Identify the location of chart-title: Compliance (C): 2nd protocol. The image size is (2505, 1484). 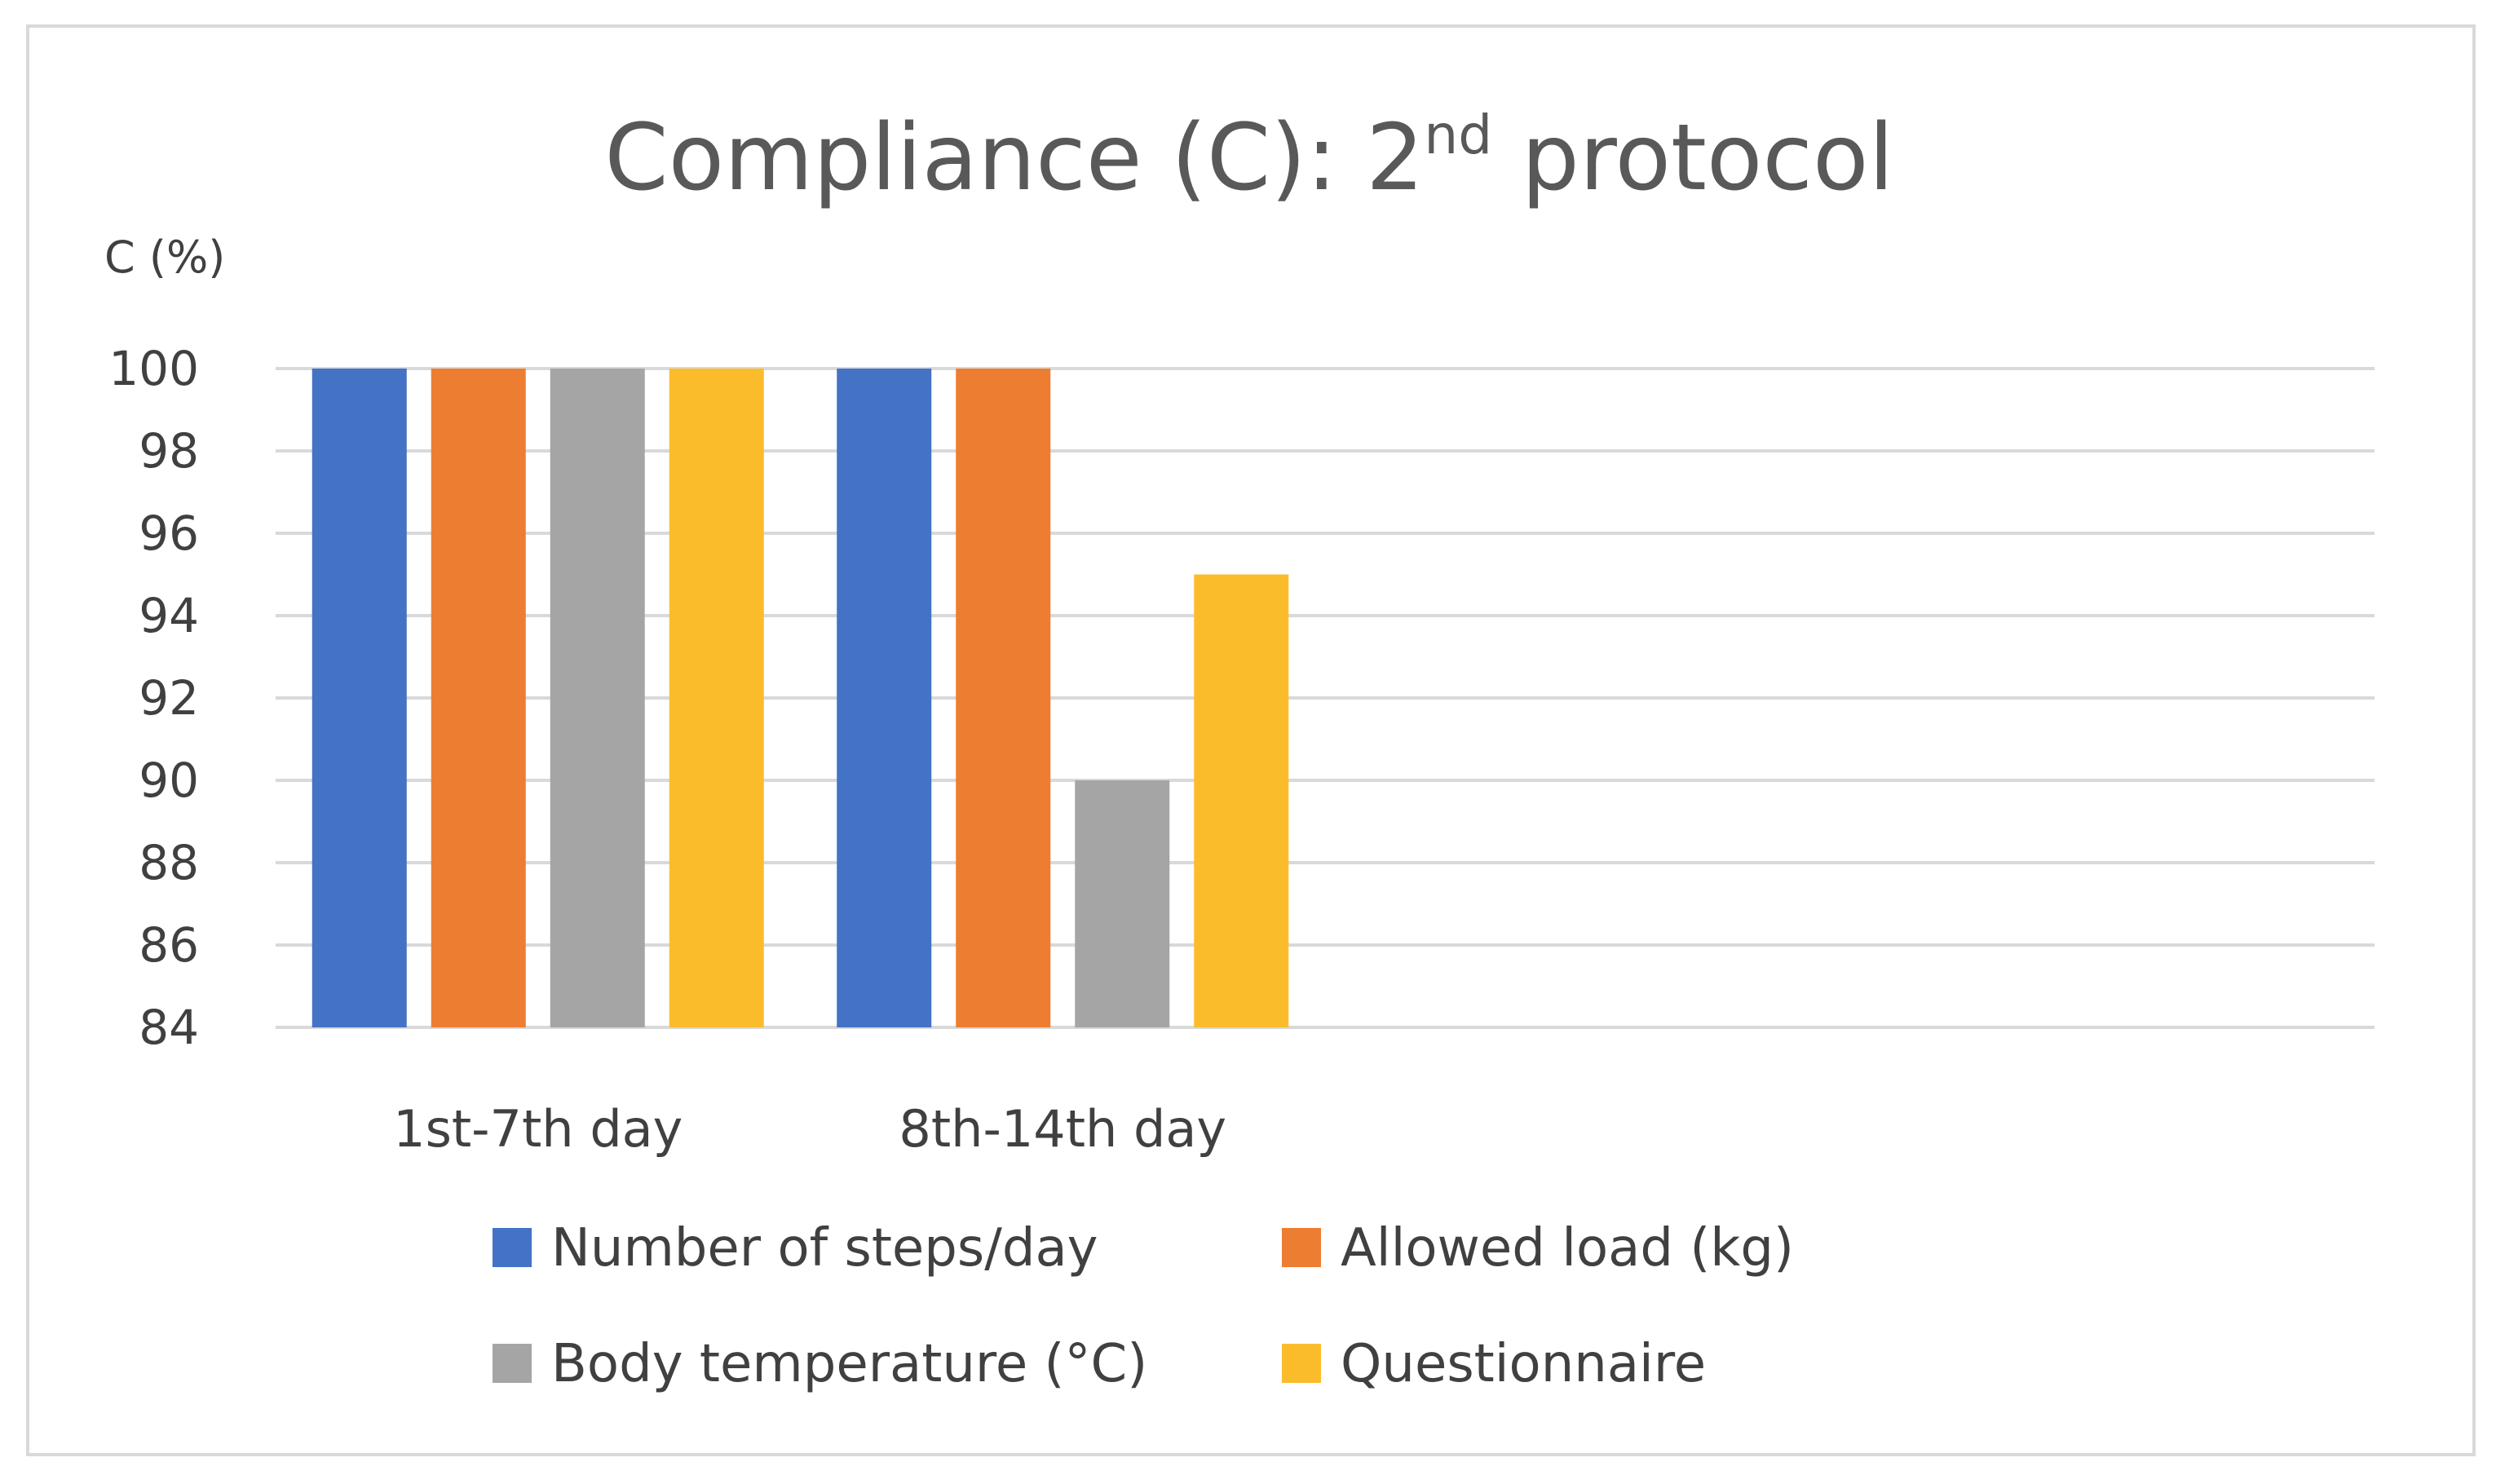
(1248, 157).